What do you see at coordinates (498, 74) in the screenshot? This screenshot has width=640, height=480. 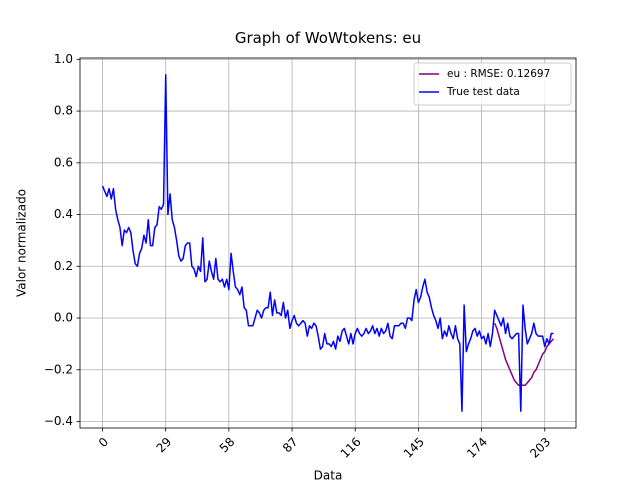 I see `legend-label: eu : RMSE: 0.12697` at bounding box center [498, 74].